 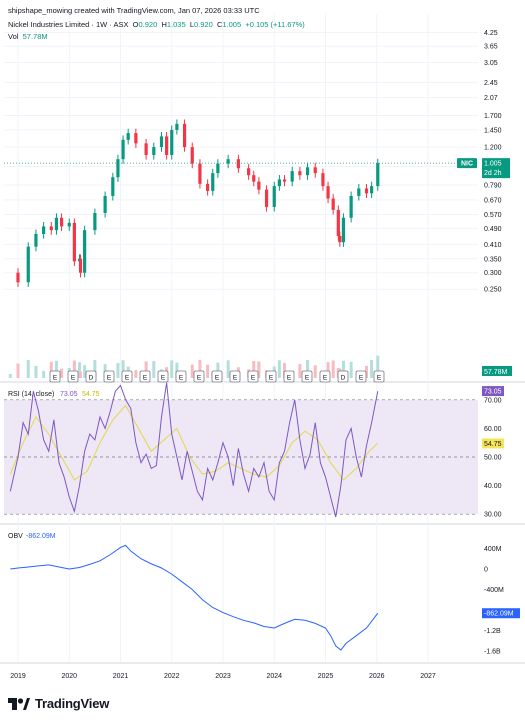 What do you see at coordinates (428, 676) in the screenshot?
I see `time-axis-label: 2027` at bounding box center [428, 676].